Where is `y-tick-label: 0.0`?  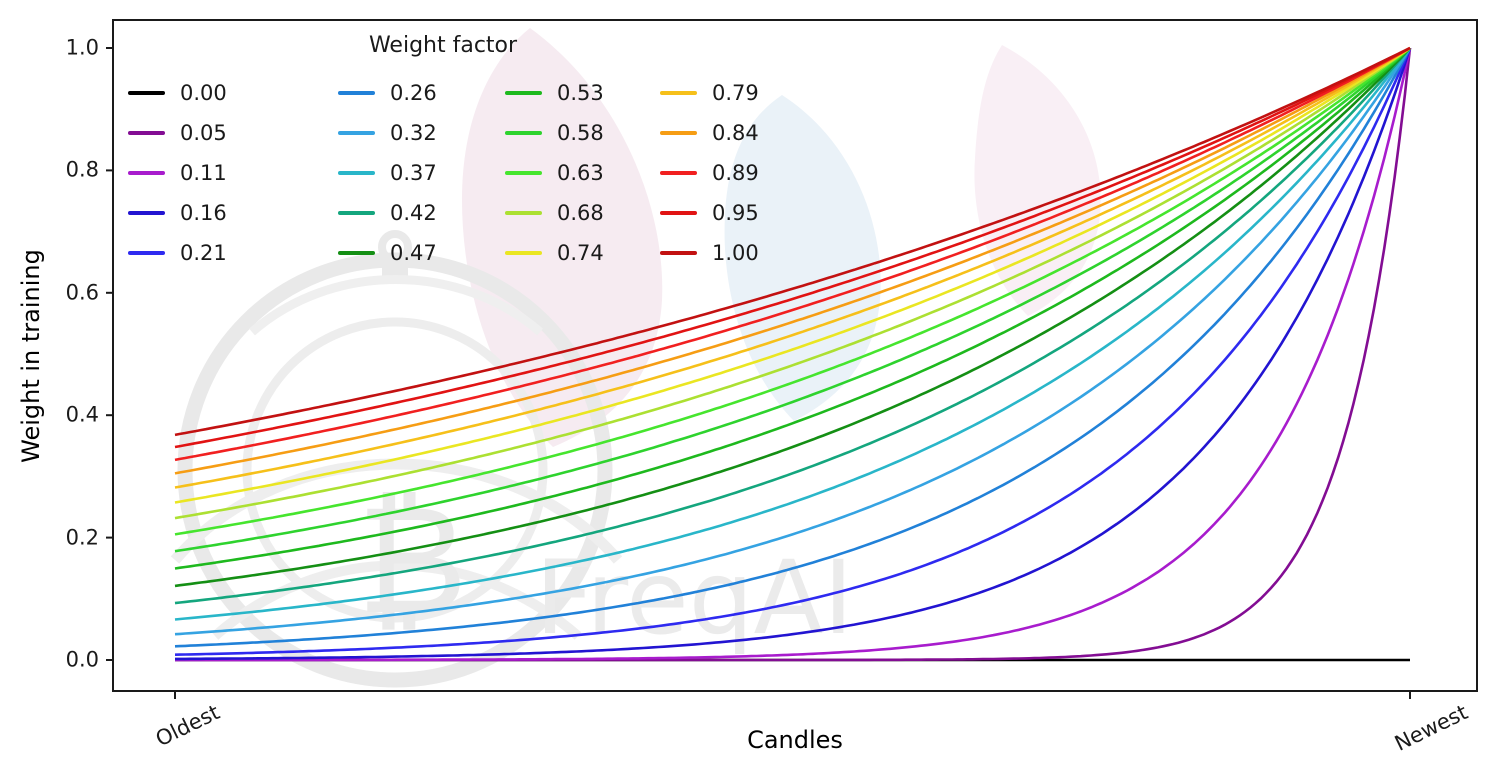 y-tick-label: 0.0 is located at coordinates (82, 659).